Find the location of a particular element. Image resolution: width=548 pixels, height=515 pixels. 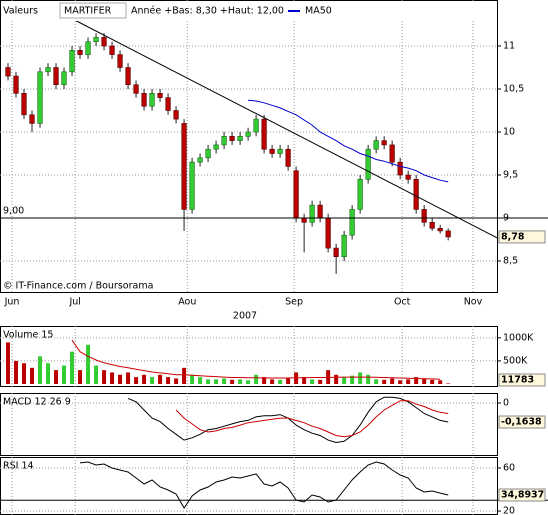

y-tick-label: 500K is located at coordinates (515, 360).